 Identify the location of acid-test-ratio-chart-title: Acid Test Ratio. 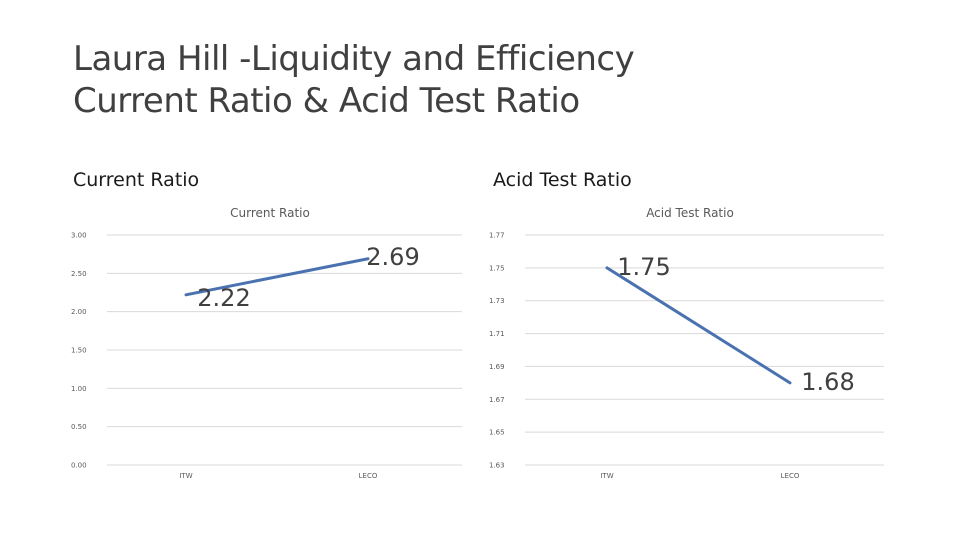
(690, 213).